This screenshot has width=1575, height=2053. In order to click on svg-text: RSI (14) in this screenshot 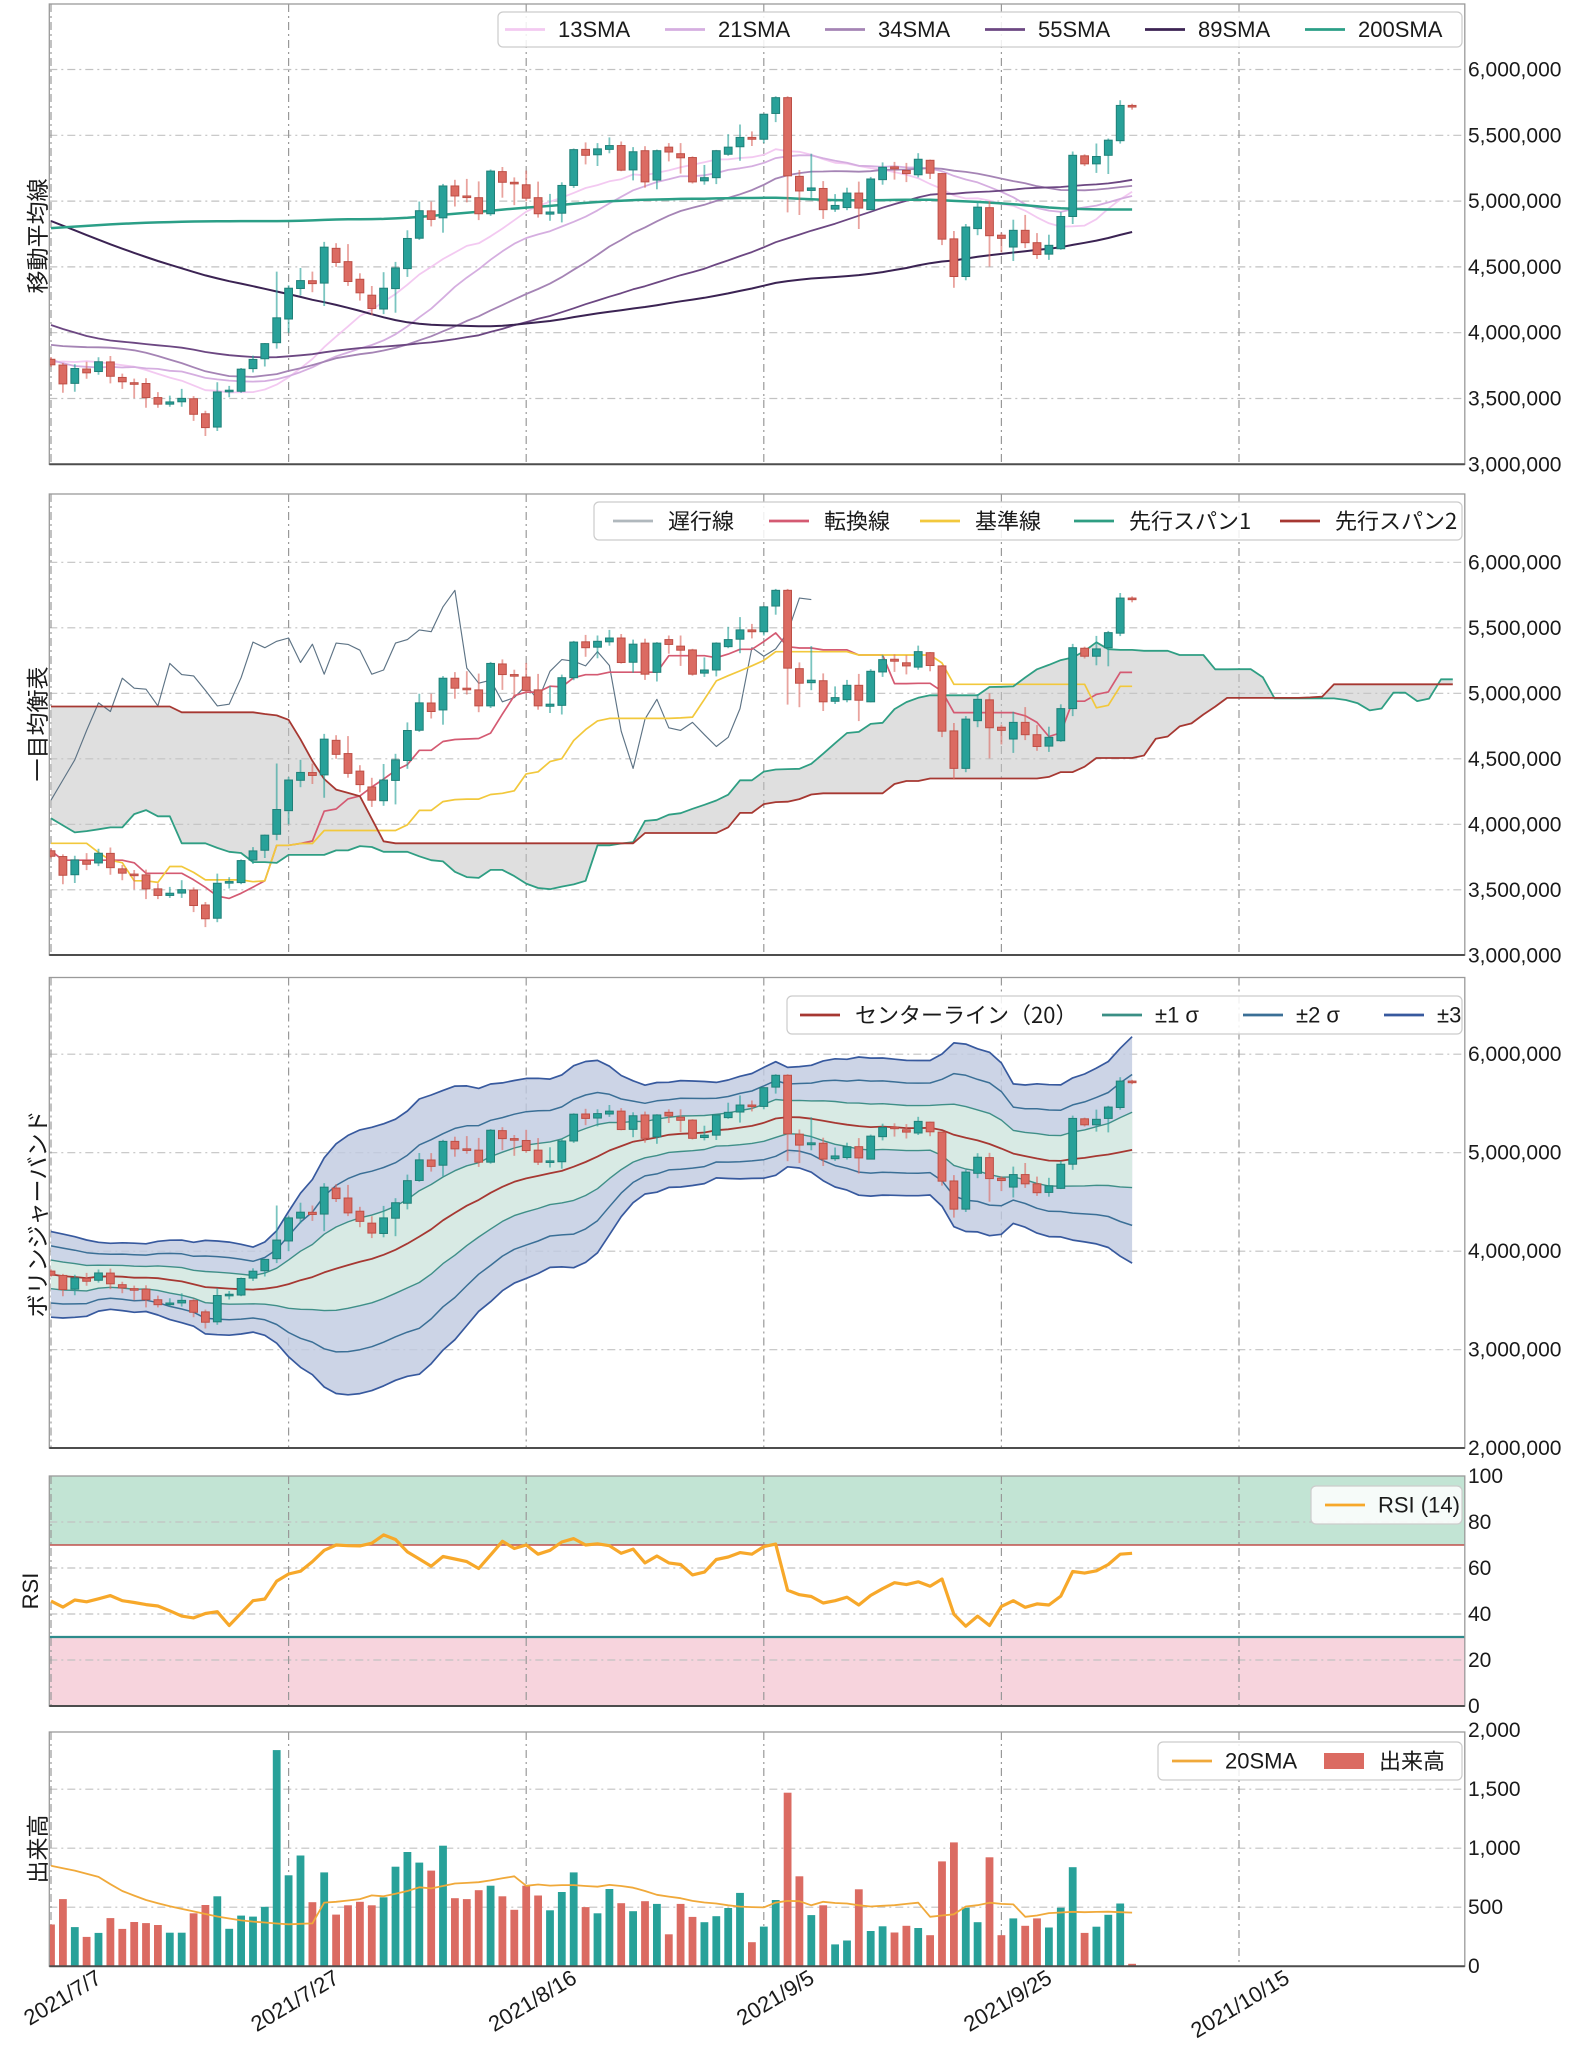, I will do `click(1419, 1505)`.